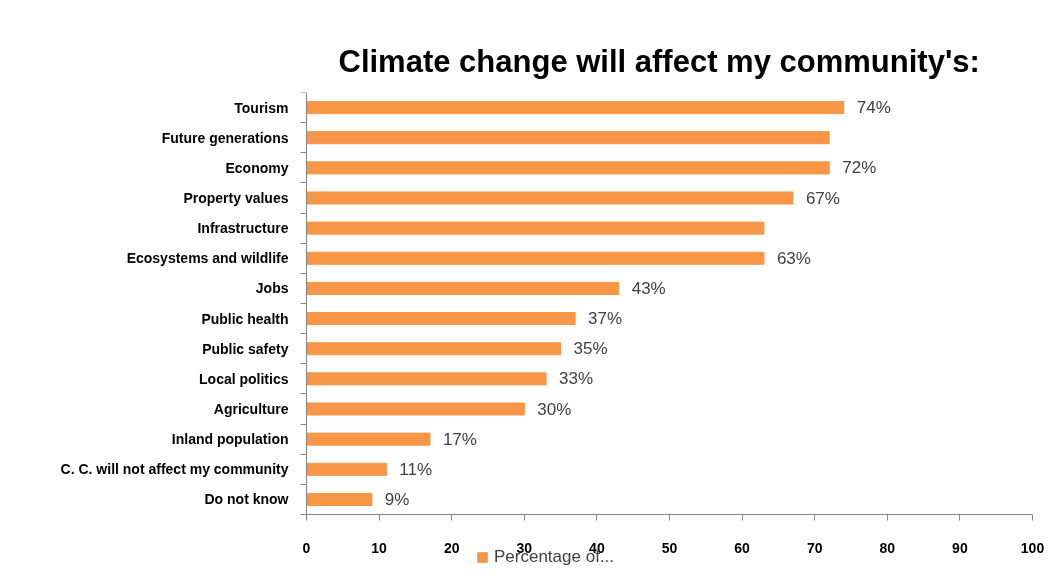 Image resolution: width=1049 pixels, height=574 pixels. I want to click on x-tick-label: 0, so click(306, 547).